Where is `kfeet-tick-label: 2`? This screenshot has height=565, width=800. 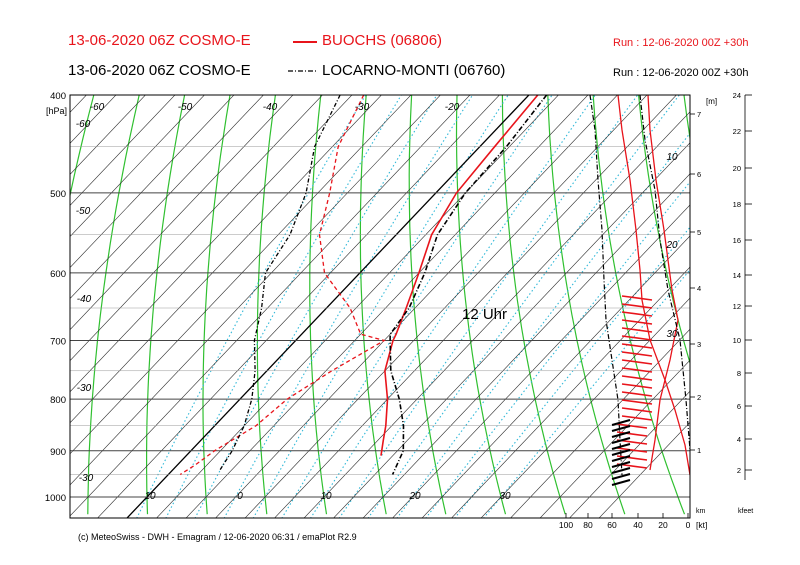 kfeet-tick-label: 2 is located at coordinates (739, 470).